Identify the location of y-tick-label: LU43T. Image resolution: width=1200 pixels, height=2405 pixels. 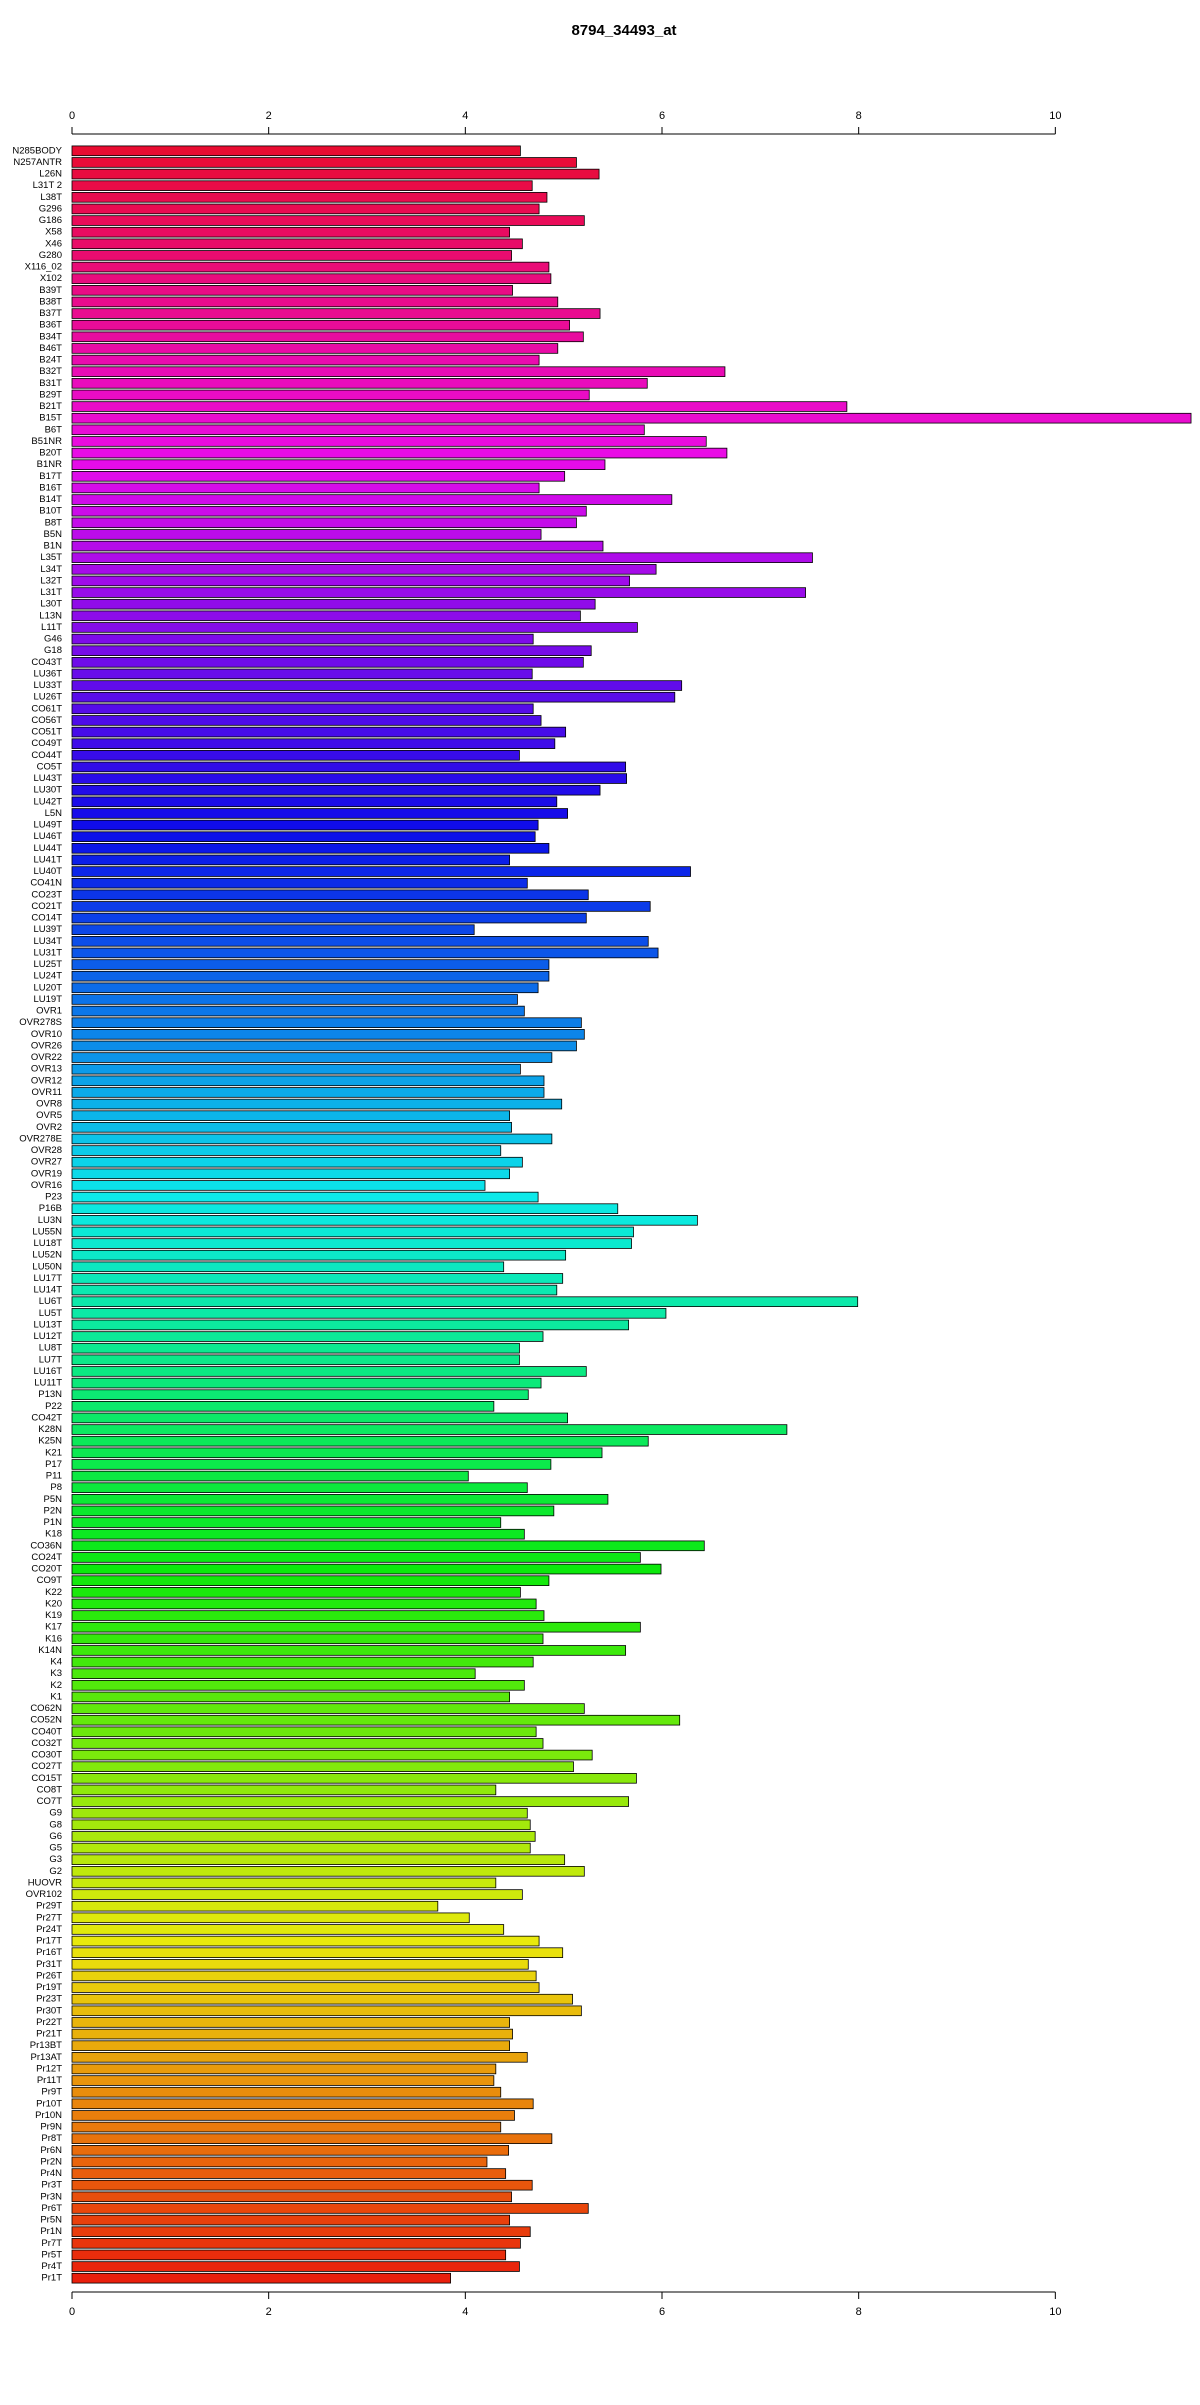
(47, 778).